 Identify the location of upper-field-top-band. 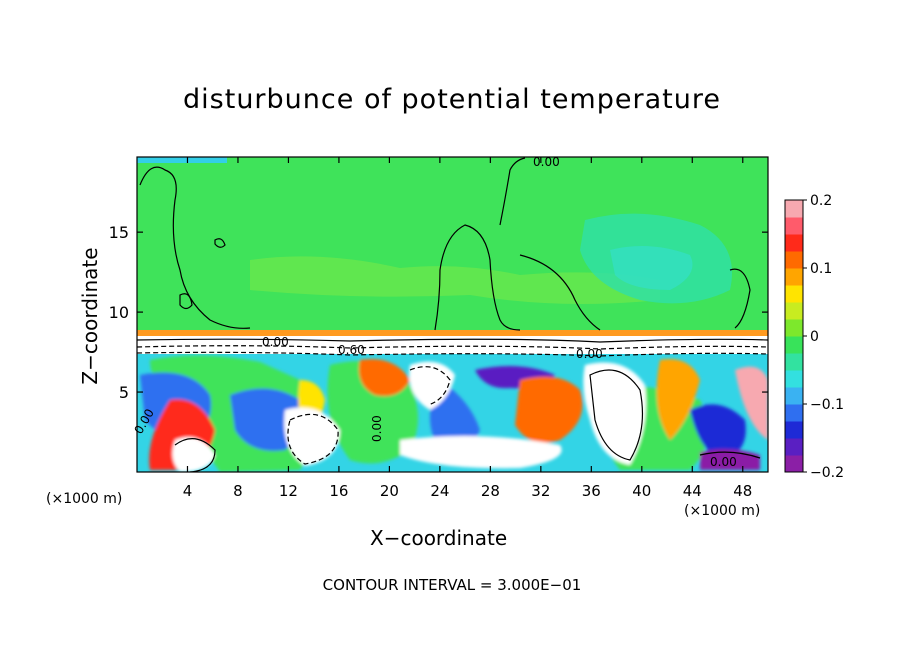
(182, 160).